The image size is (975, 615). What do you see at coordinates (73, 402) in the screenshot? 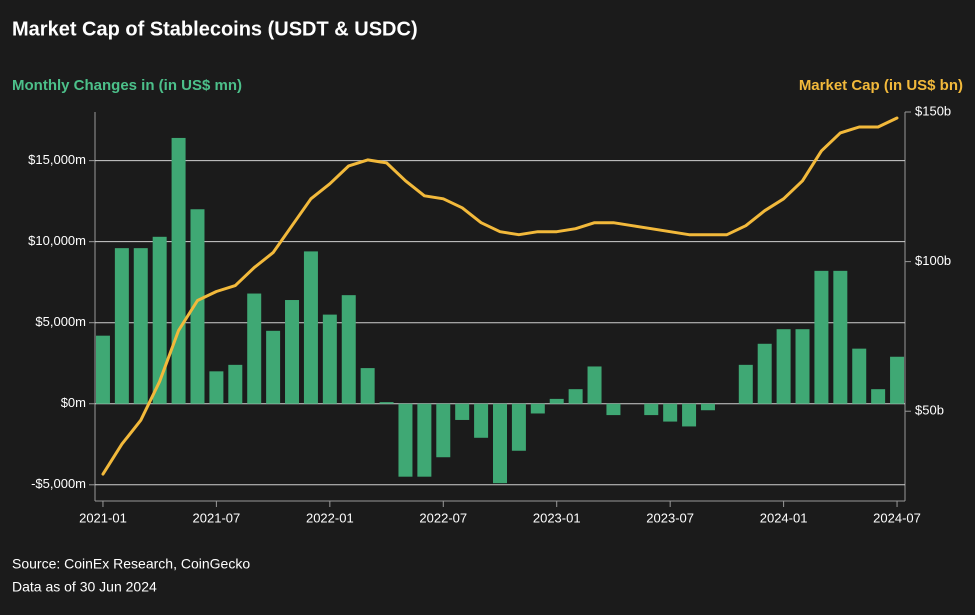
I see `y-tick-label: $0m` at bounding box center [73, 402].